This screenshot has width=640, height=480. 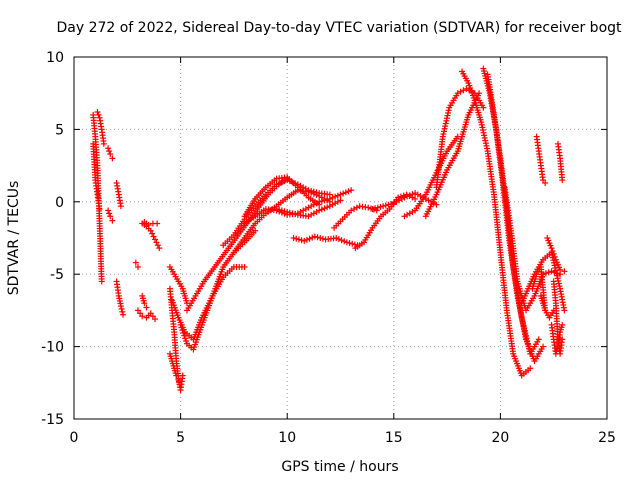 I want to click on x-tick-label: 0, so click(x=74, y=438).